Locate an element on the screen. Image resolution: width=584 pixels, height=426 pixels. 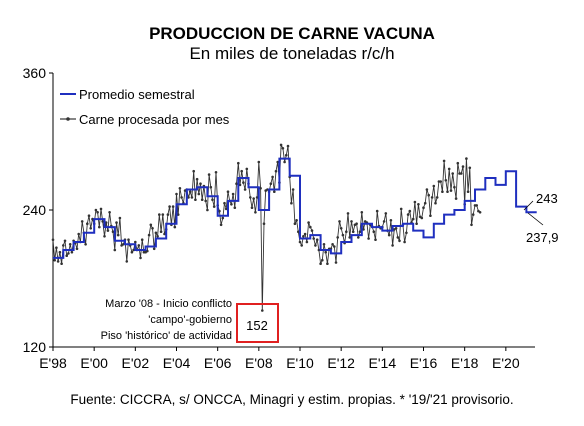
legend-swatch-mensual-dot is located at coordinates (68, 119).